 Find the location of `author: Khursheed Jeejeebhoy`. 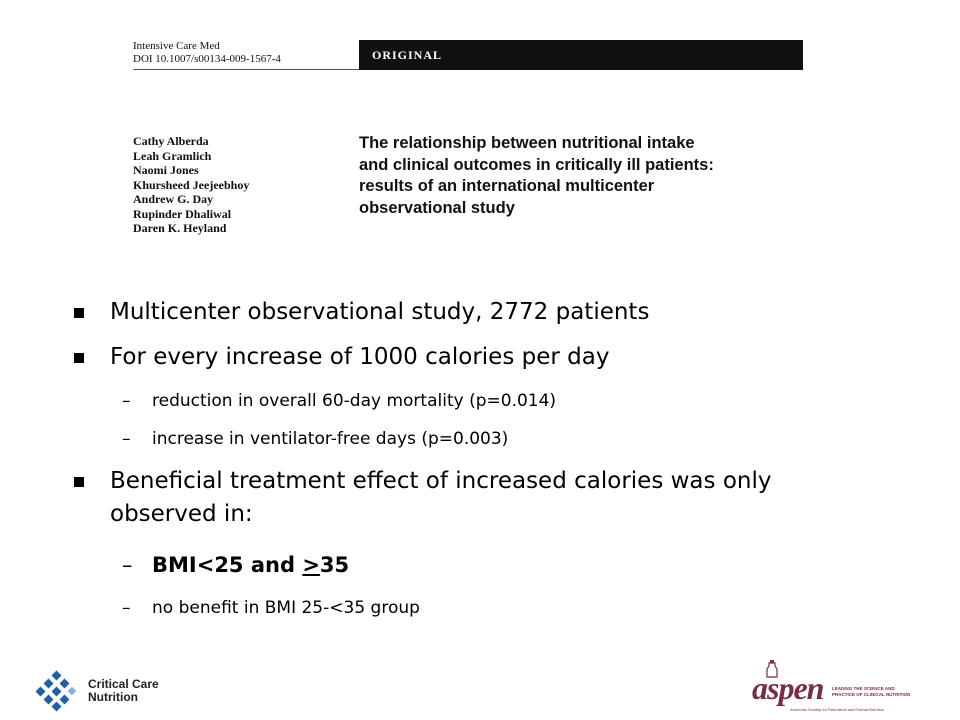

author: Khursheed Jeejeebhoy is located at coordinates (191, 184).